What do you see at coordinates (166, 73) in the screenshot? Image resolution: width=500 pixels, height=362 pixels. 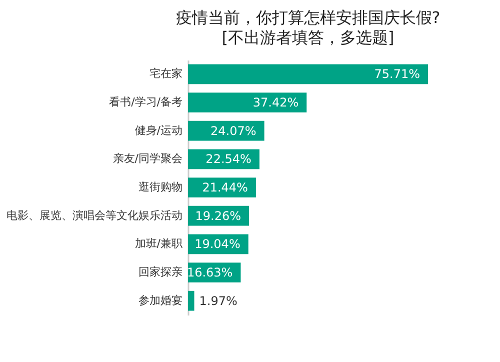 I see `y-tick-label: 宅在家` at bounding box center [166, 73].